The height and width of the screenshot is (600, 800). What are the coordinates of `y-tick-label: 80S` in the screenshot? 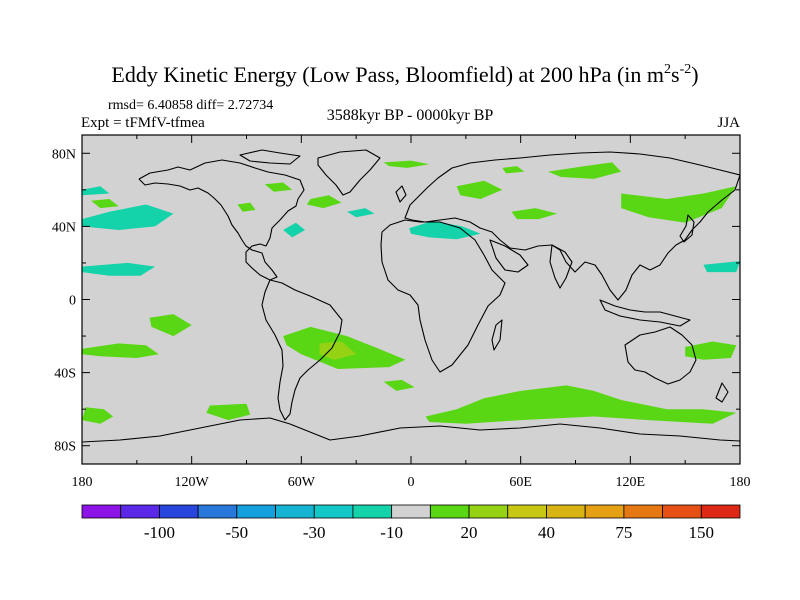 It's located at (65, 447).